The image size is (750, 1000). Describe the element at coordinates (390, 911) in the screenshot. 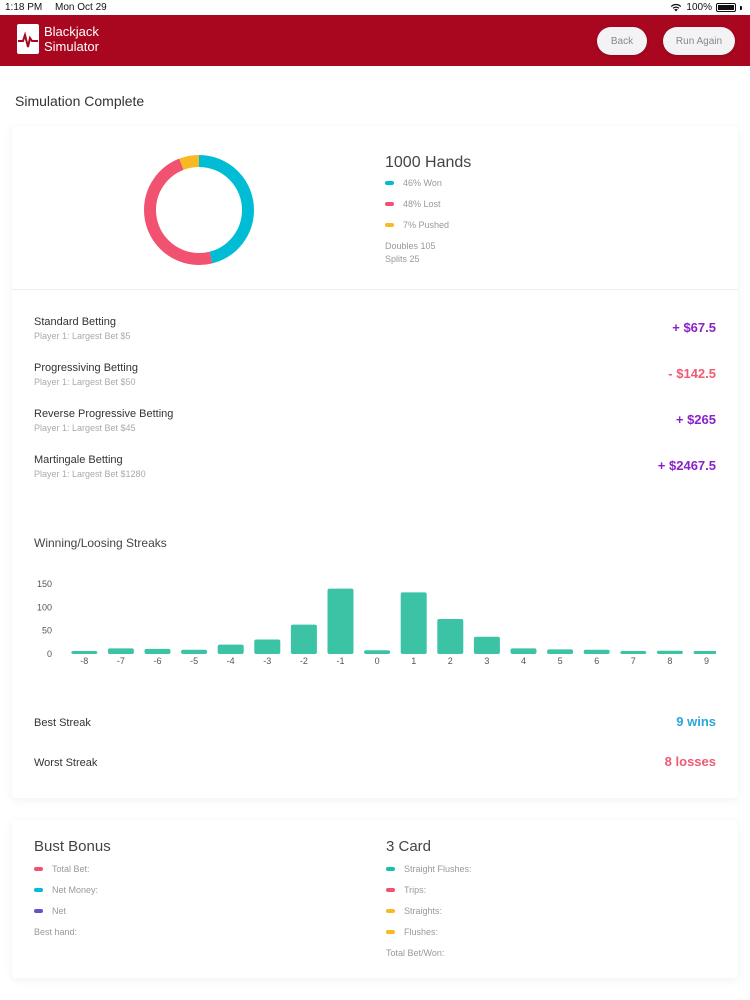

I see `straights-swatch` at that location.